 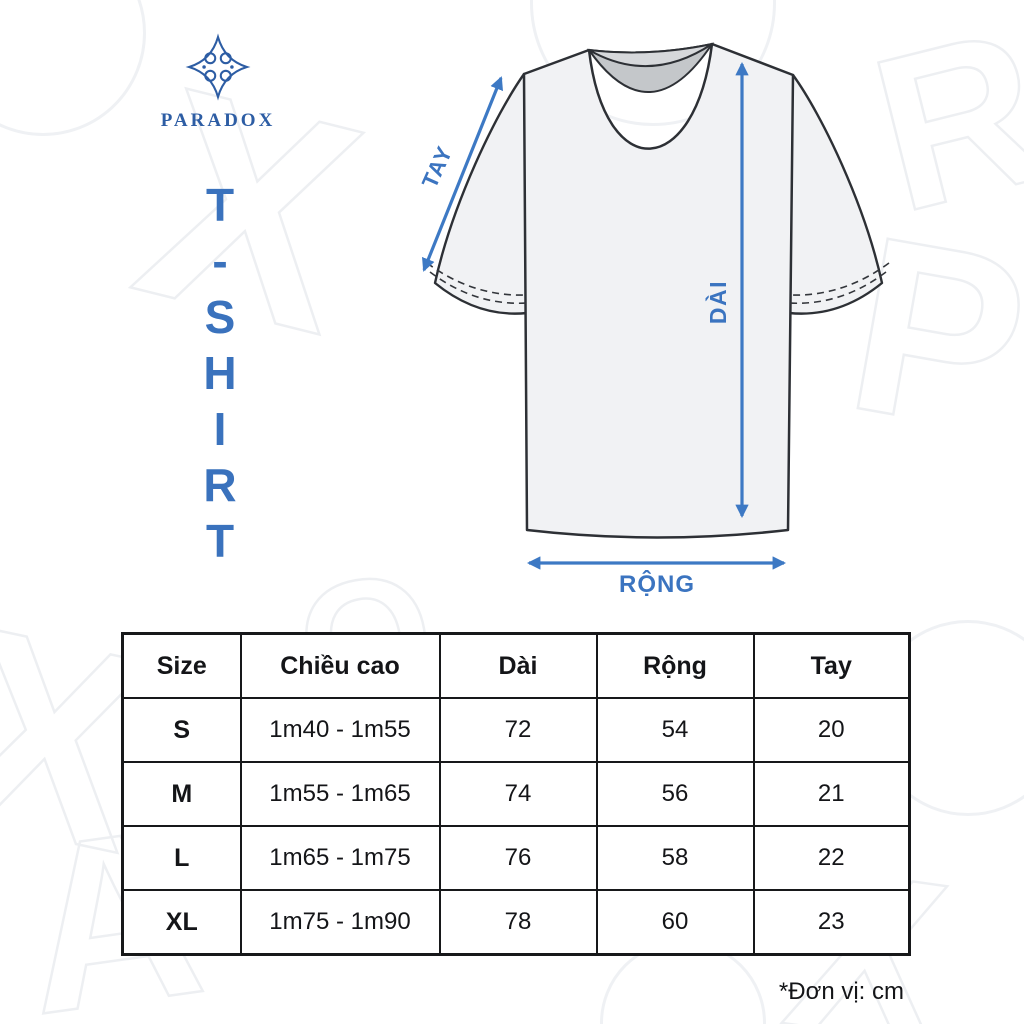 What do you see at coordinates (831, 665) in the screenshot?
I see `col-header-tay: Tay` at bounding box center [831, 665].